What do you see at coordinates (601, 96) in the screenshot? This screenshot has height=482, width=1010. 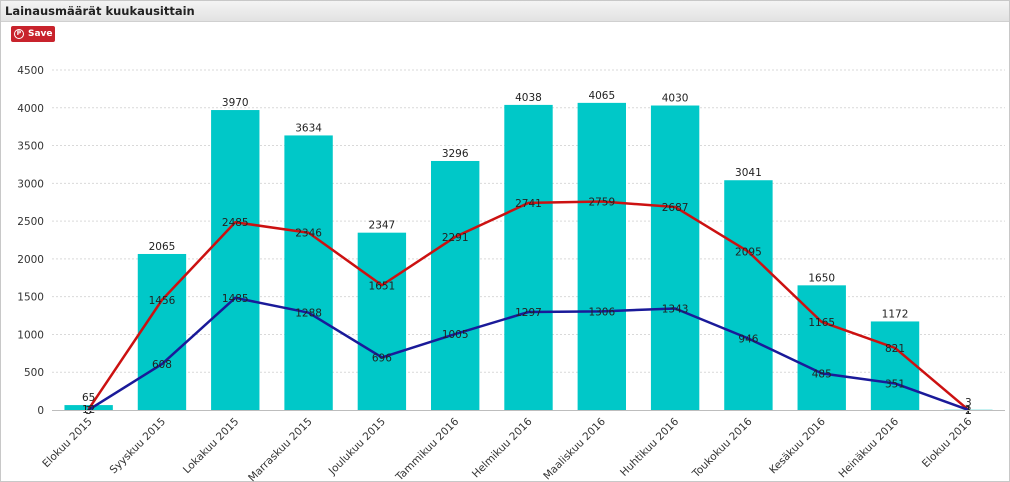 I see `bar-value-label: 4065` at bounding box center [601, 96].